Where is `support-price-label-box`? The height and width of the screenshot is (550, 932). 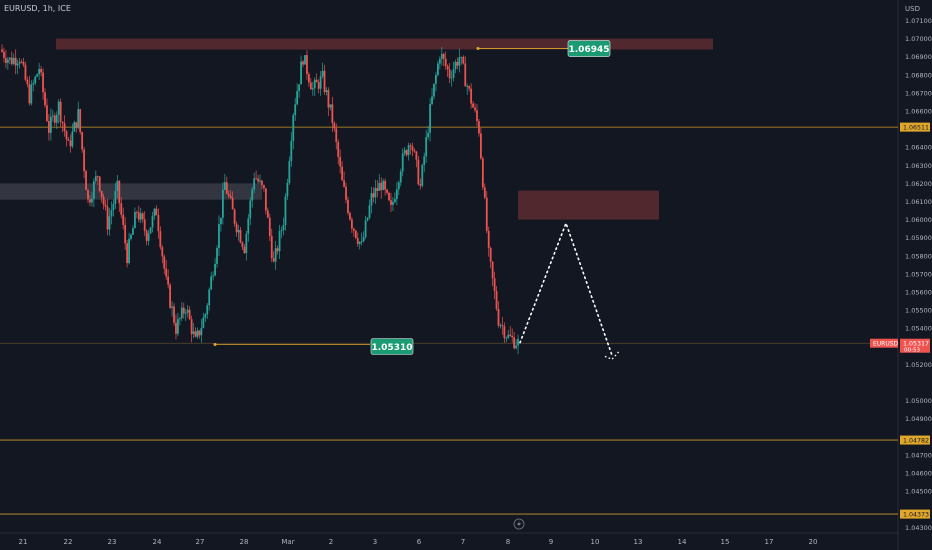
support-price-label-box is located at coordinates (392, 346).